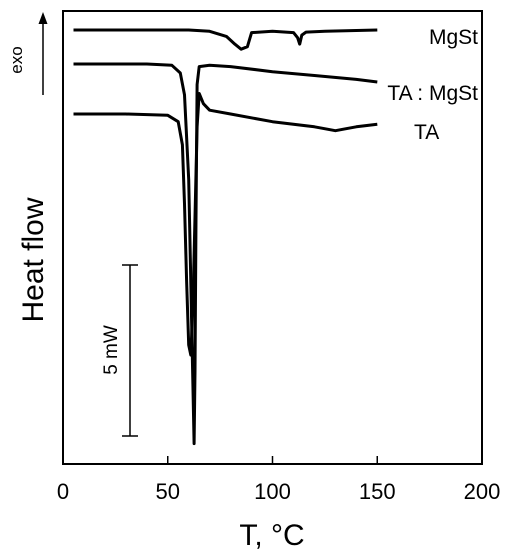  I want to click on exo-arrowhead-icon, so click(43, 18).